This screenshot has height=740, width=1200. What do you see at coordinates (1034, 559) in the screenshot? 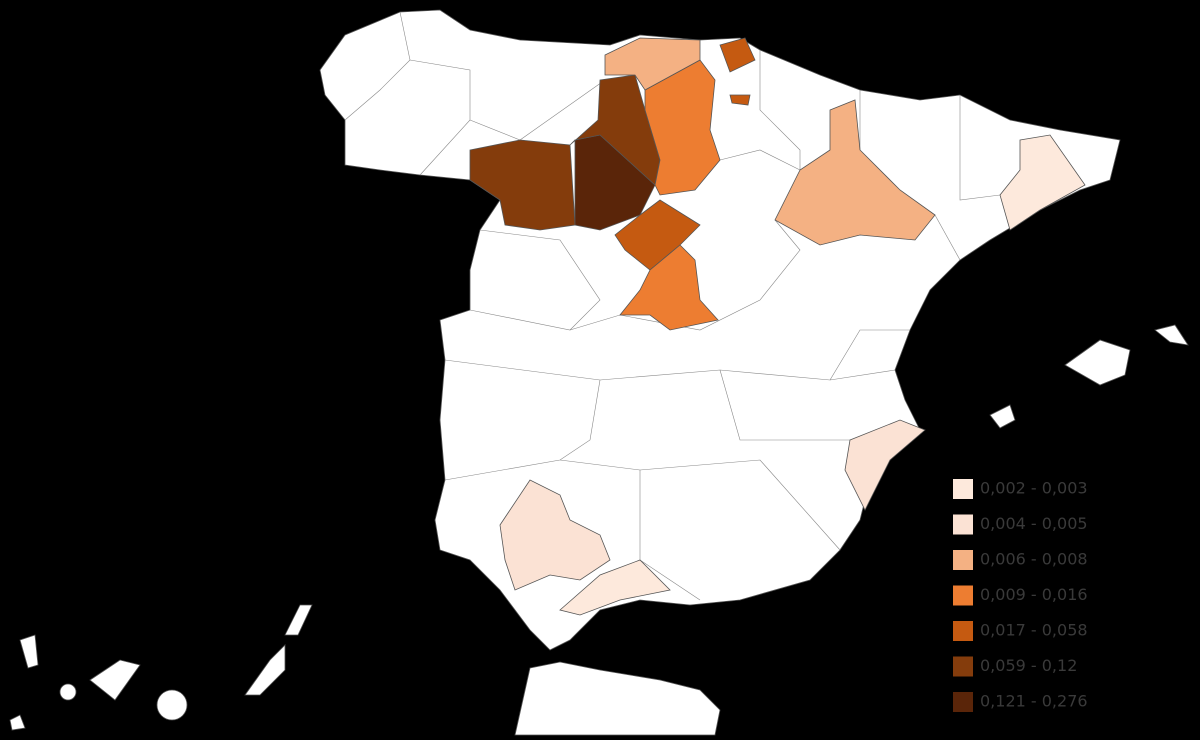
I see `legend-label: 0,006 - 0,008` at bounding box center [1034, 559].